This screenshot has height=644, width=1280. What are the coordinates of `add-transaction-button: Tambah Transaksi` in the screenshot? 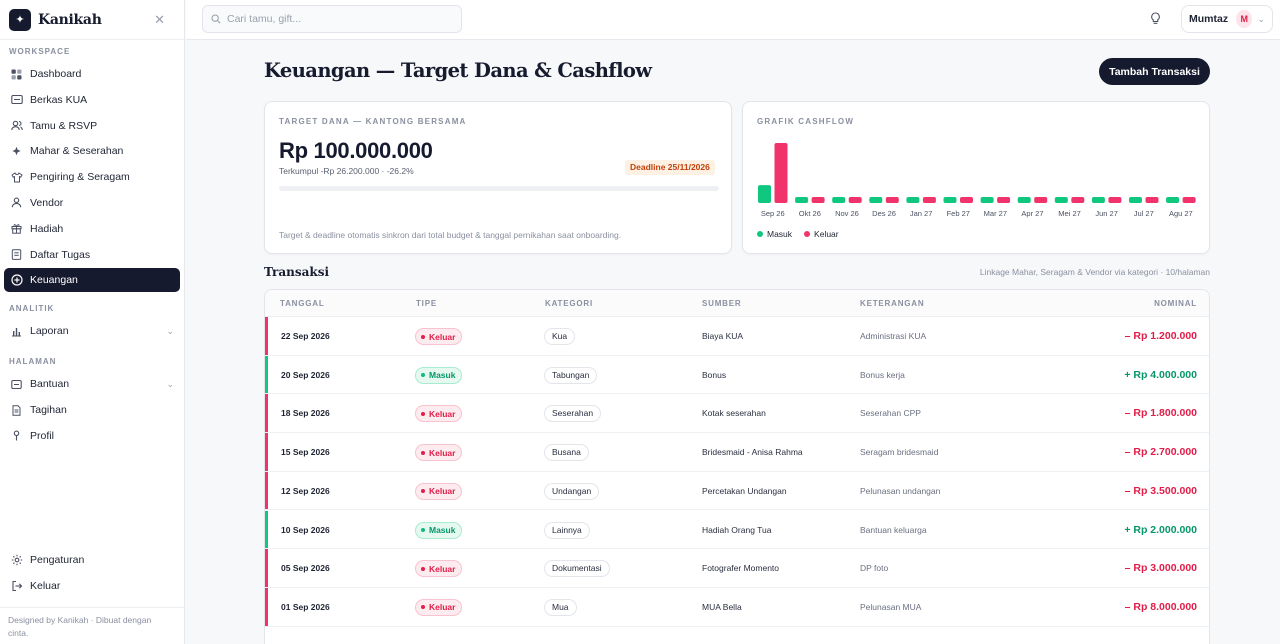 It's located at (1154, 71).